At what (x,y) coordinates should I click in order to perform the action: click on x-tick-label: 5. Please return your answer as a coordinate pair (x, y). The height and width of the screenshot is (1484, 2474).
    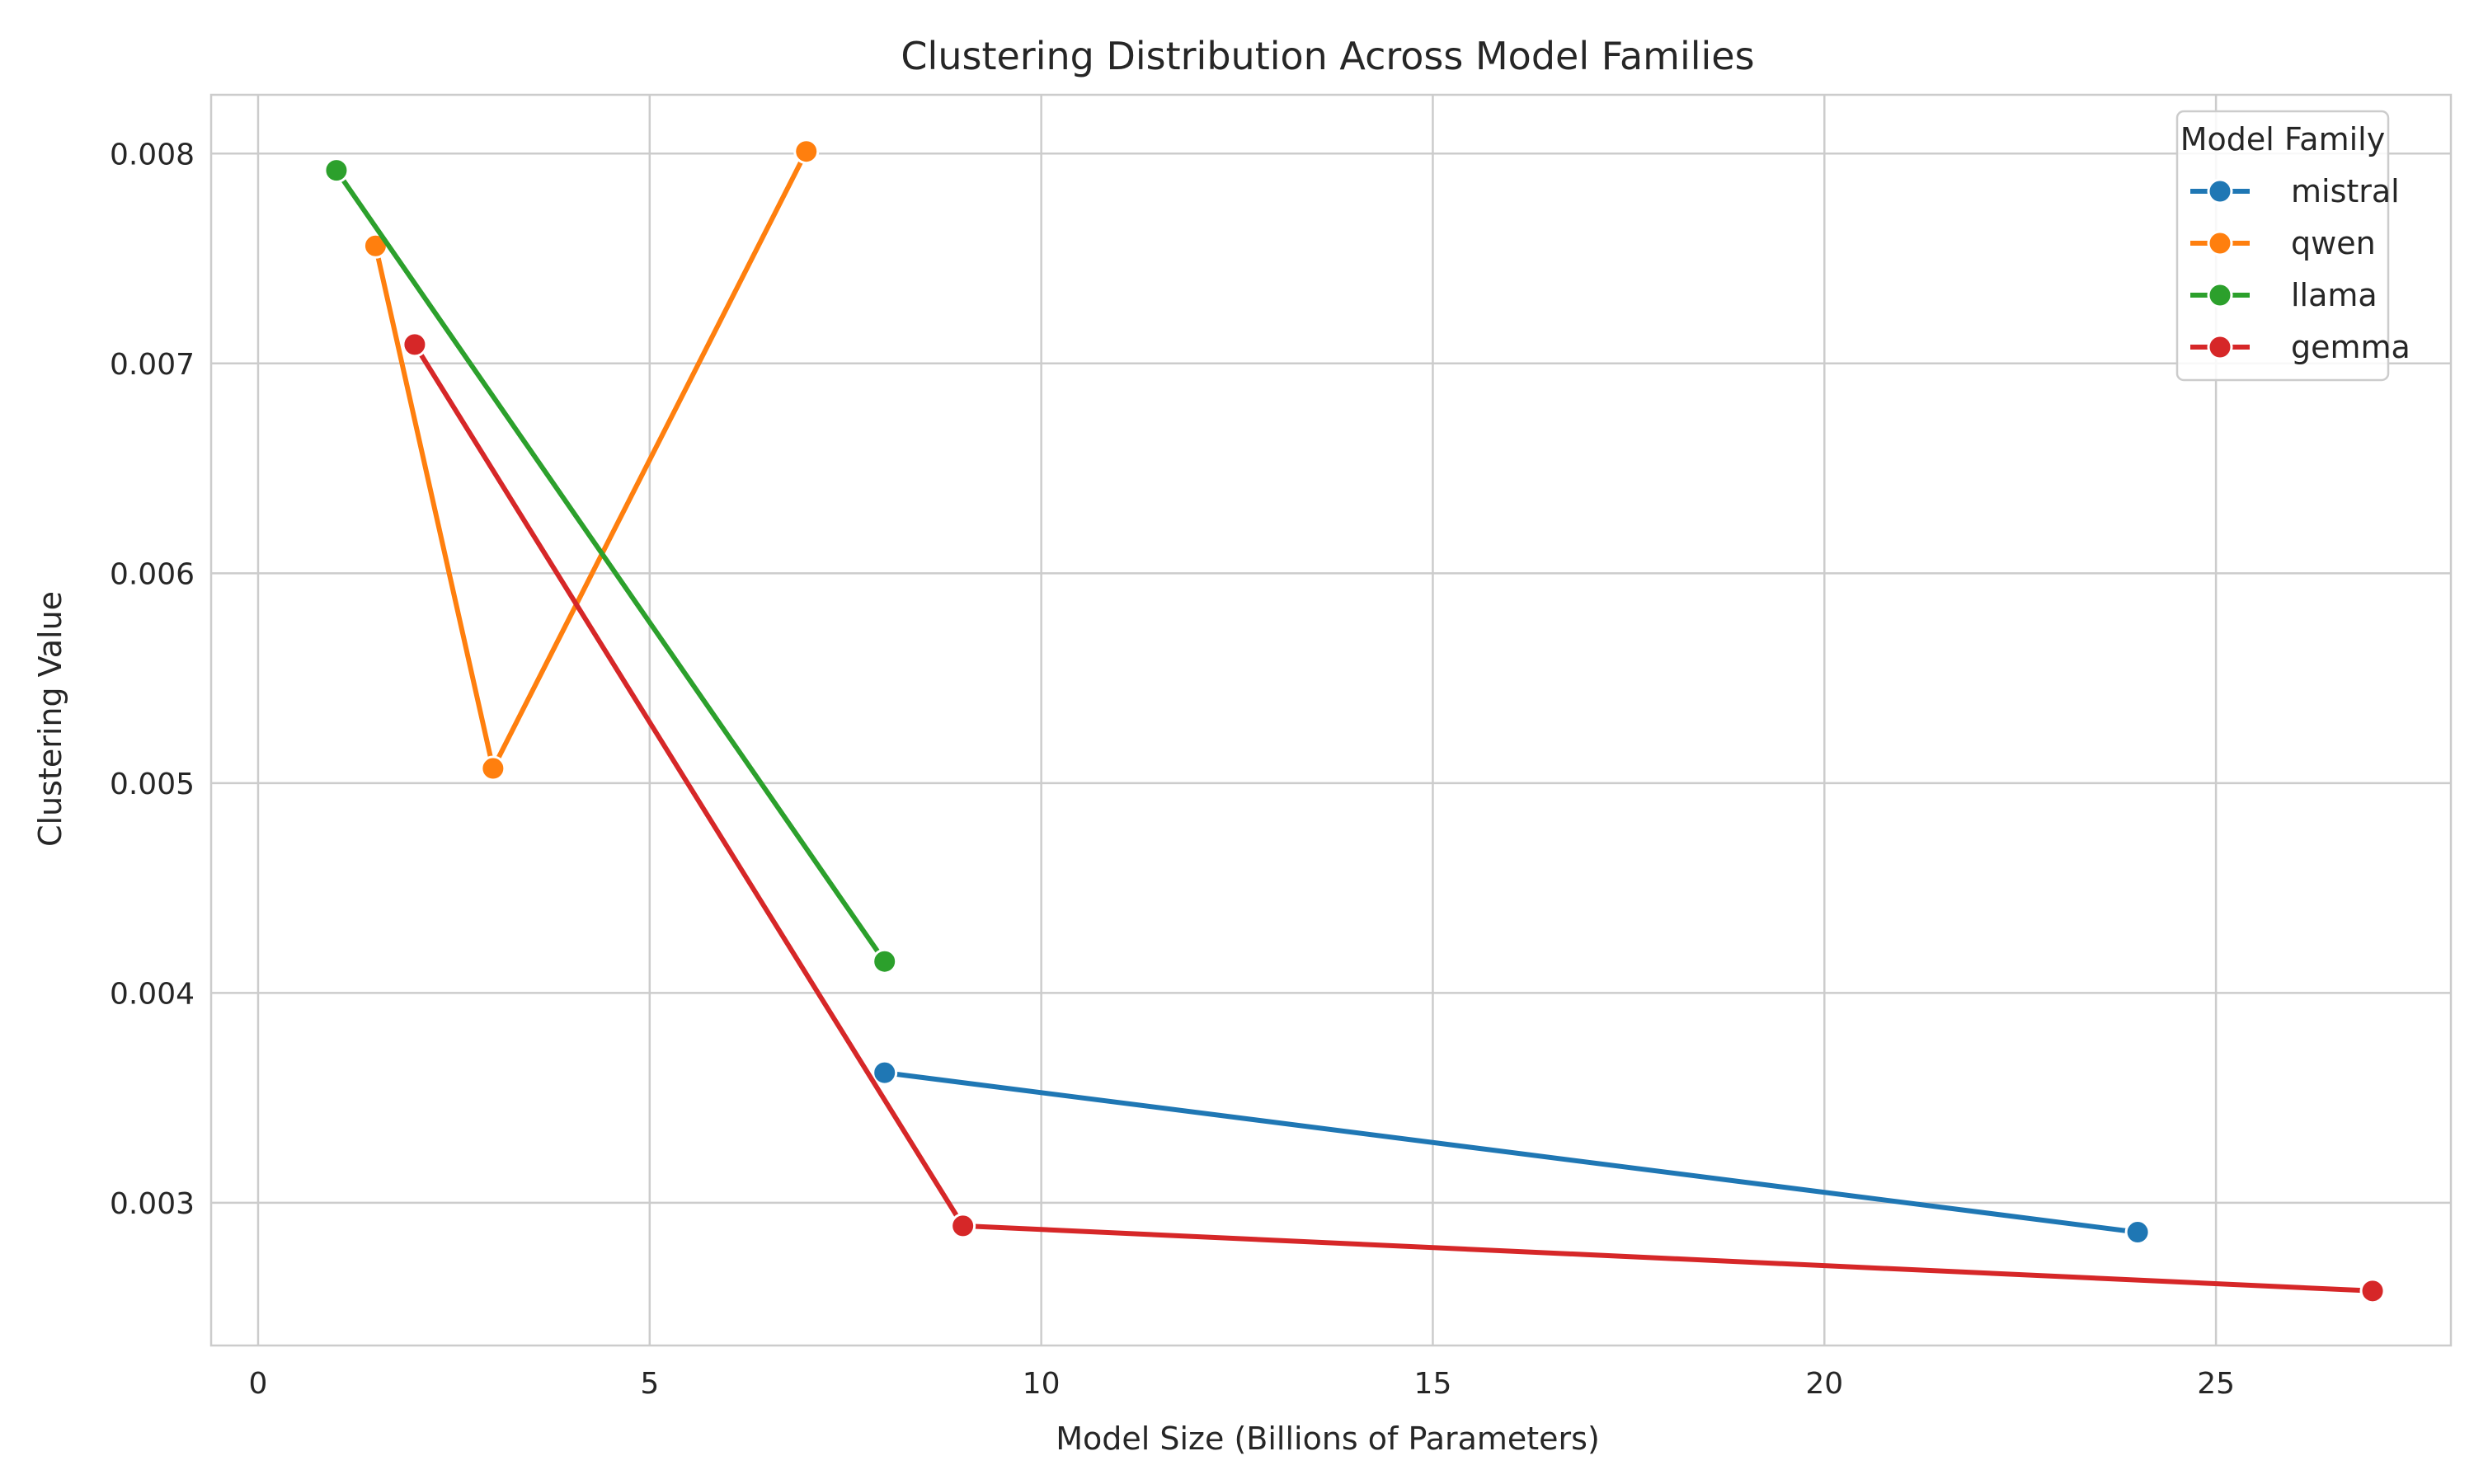
    Looking at the image, I should click on (649, 1384).